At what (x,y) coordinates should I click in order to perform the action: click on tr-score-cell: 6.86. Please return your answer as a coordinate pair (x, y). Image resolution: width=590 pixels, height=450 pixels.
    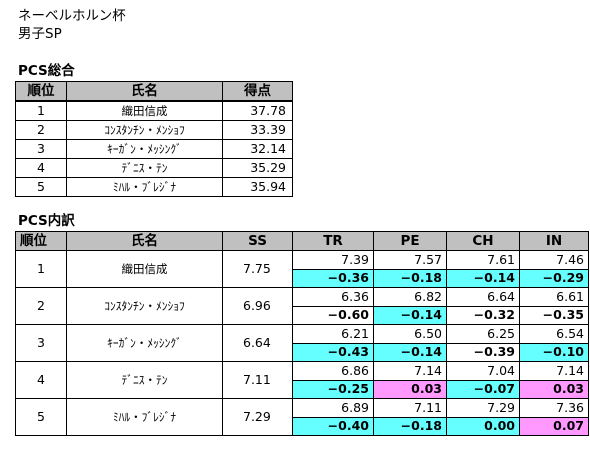
    Looking at the image, I should click on (333, 371).